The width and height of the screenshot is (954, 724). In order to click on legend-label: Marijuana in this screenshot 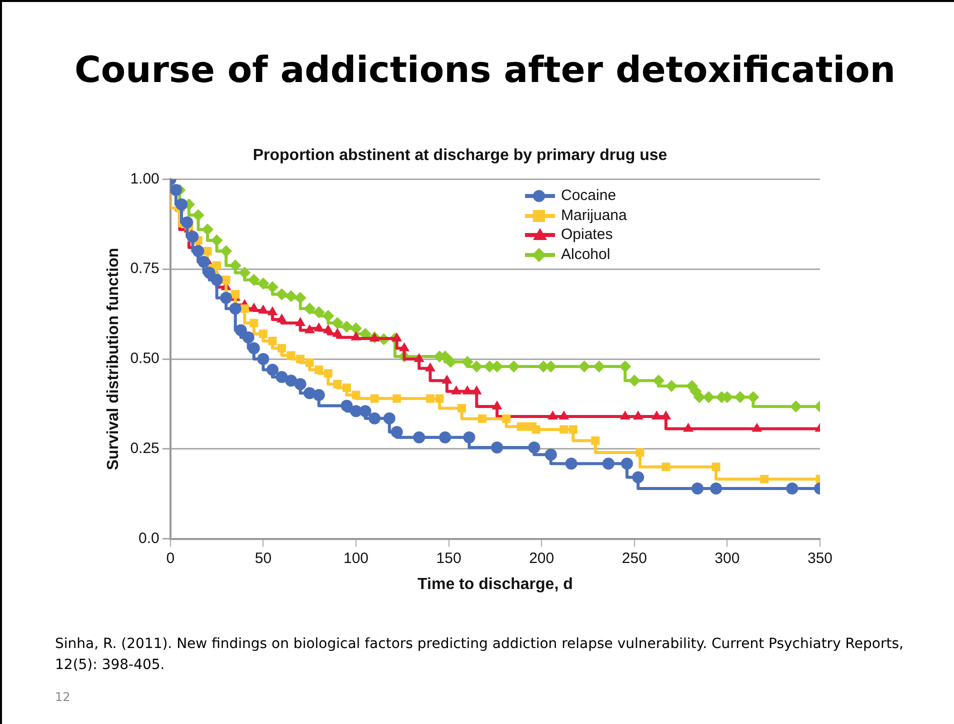, I will do `click(594, 215)`.